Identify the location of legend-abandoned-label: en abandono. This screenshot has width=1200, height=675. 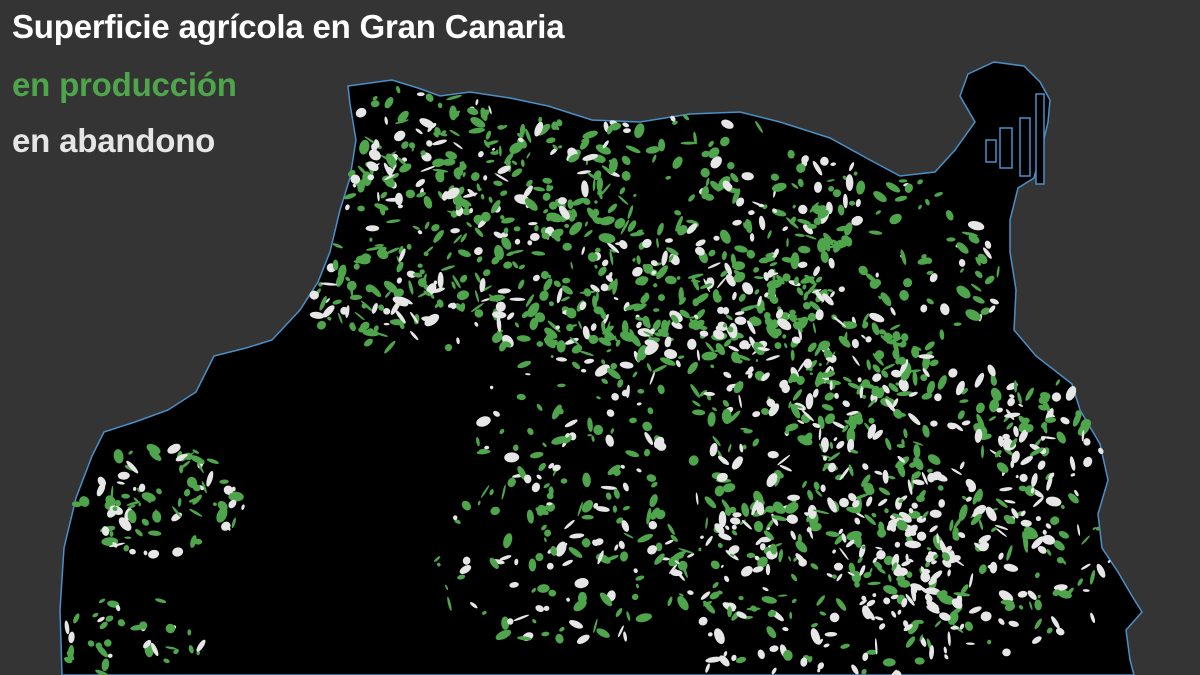
(114, 140).